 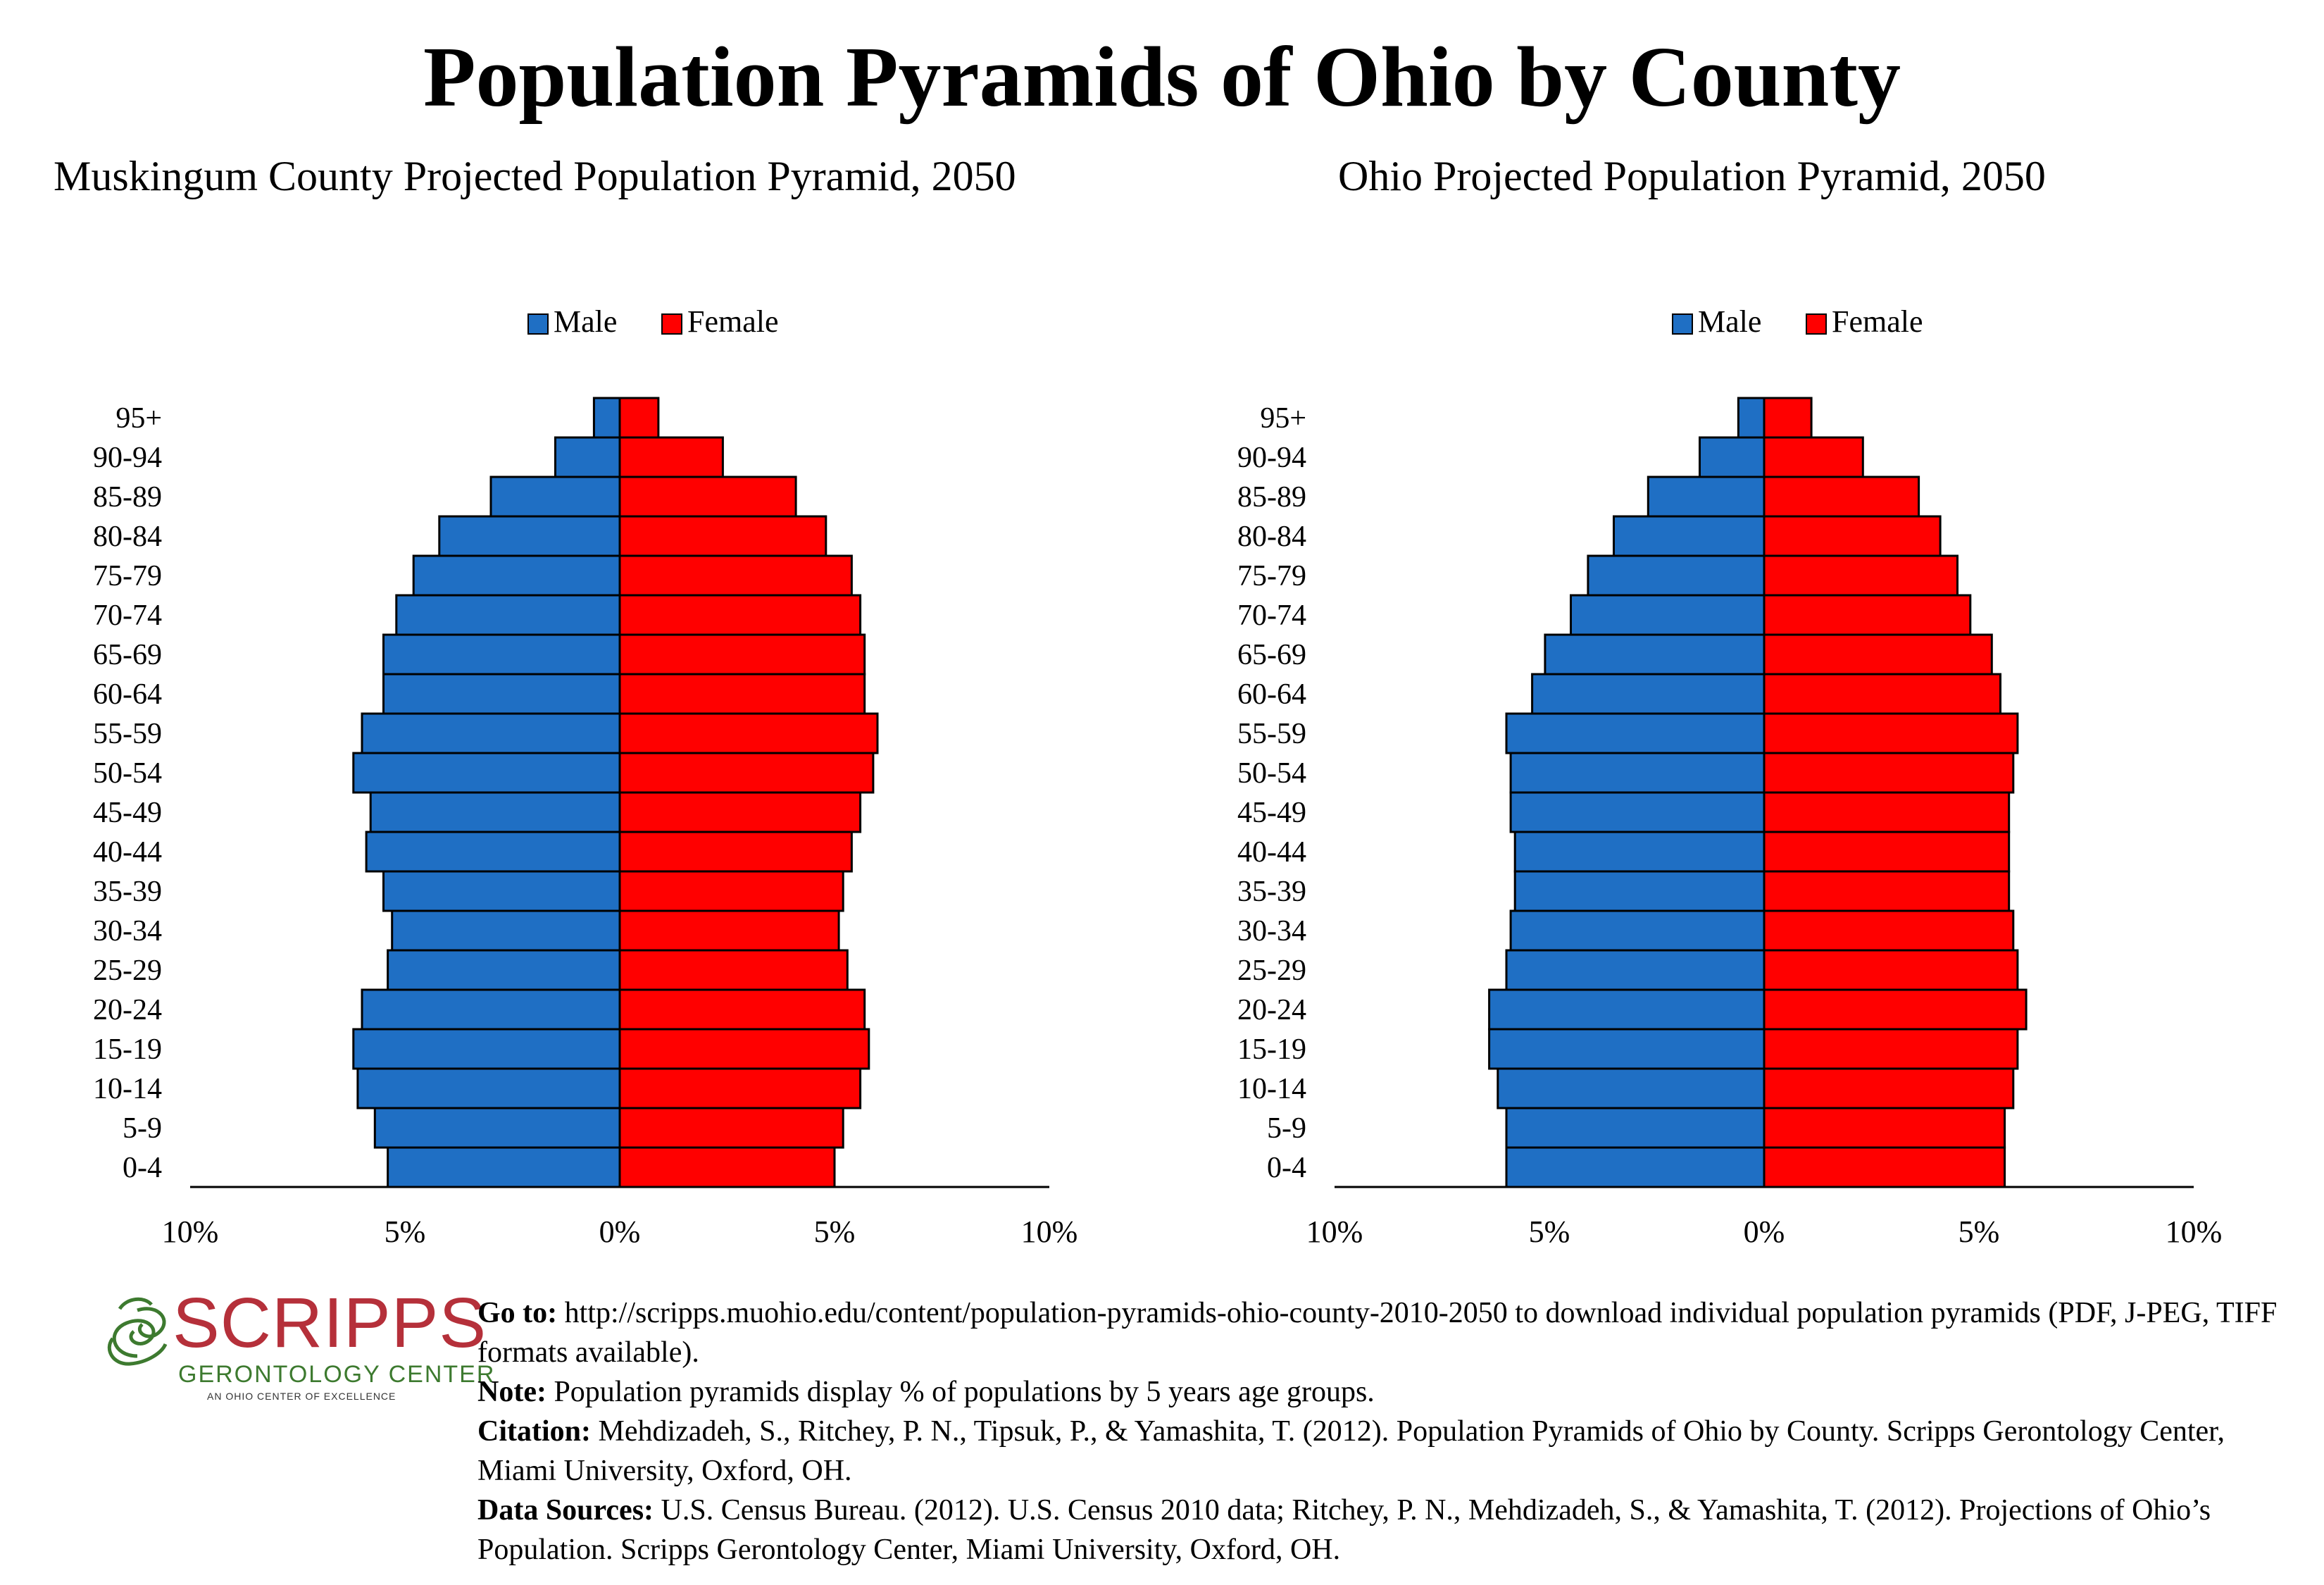 What do you see at coordinates (128, 734) in the screenshot?
I see `category-label-55-59: 55-59` at bounding box center [128, 734].